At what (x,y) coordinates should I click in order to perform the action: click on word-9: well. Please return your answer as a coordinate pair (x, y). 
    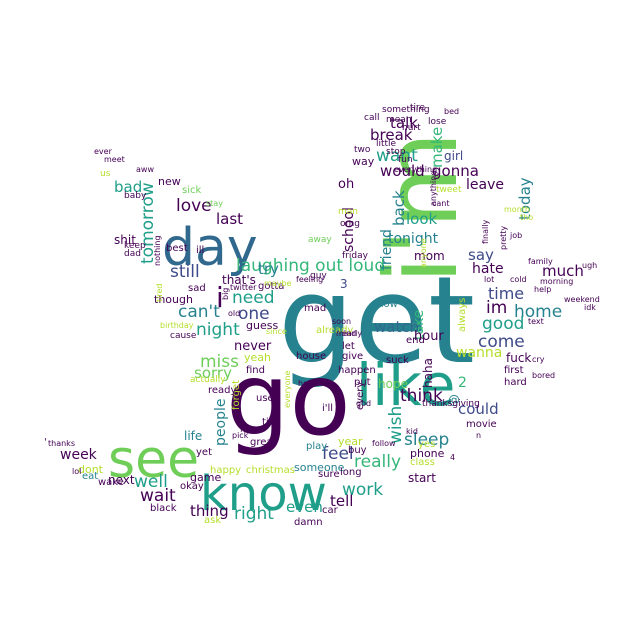
    Looking at the image, I should click on (151, 482).